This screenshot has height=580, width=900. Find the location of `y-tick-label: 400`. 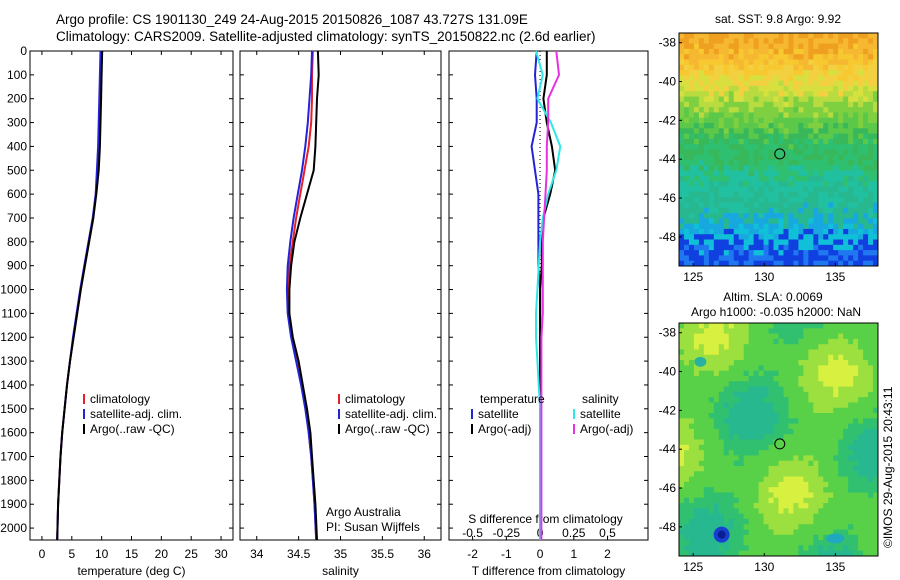

y-tick-label: 400 is located at coordinates (17, 146).